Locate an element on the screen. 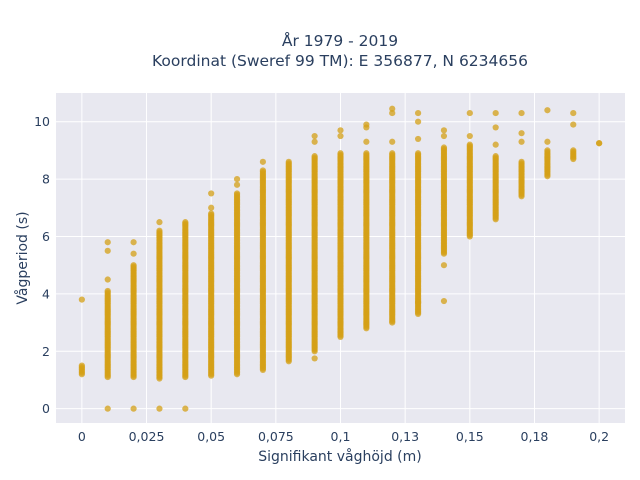  y-tick-label: 6 is located at coordinates (46, 236).